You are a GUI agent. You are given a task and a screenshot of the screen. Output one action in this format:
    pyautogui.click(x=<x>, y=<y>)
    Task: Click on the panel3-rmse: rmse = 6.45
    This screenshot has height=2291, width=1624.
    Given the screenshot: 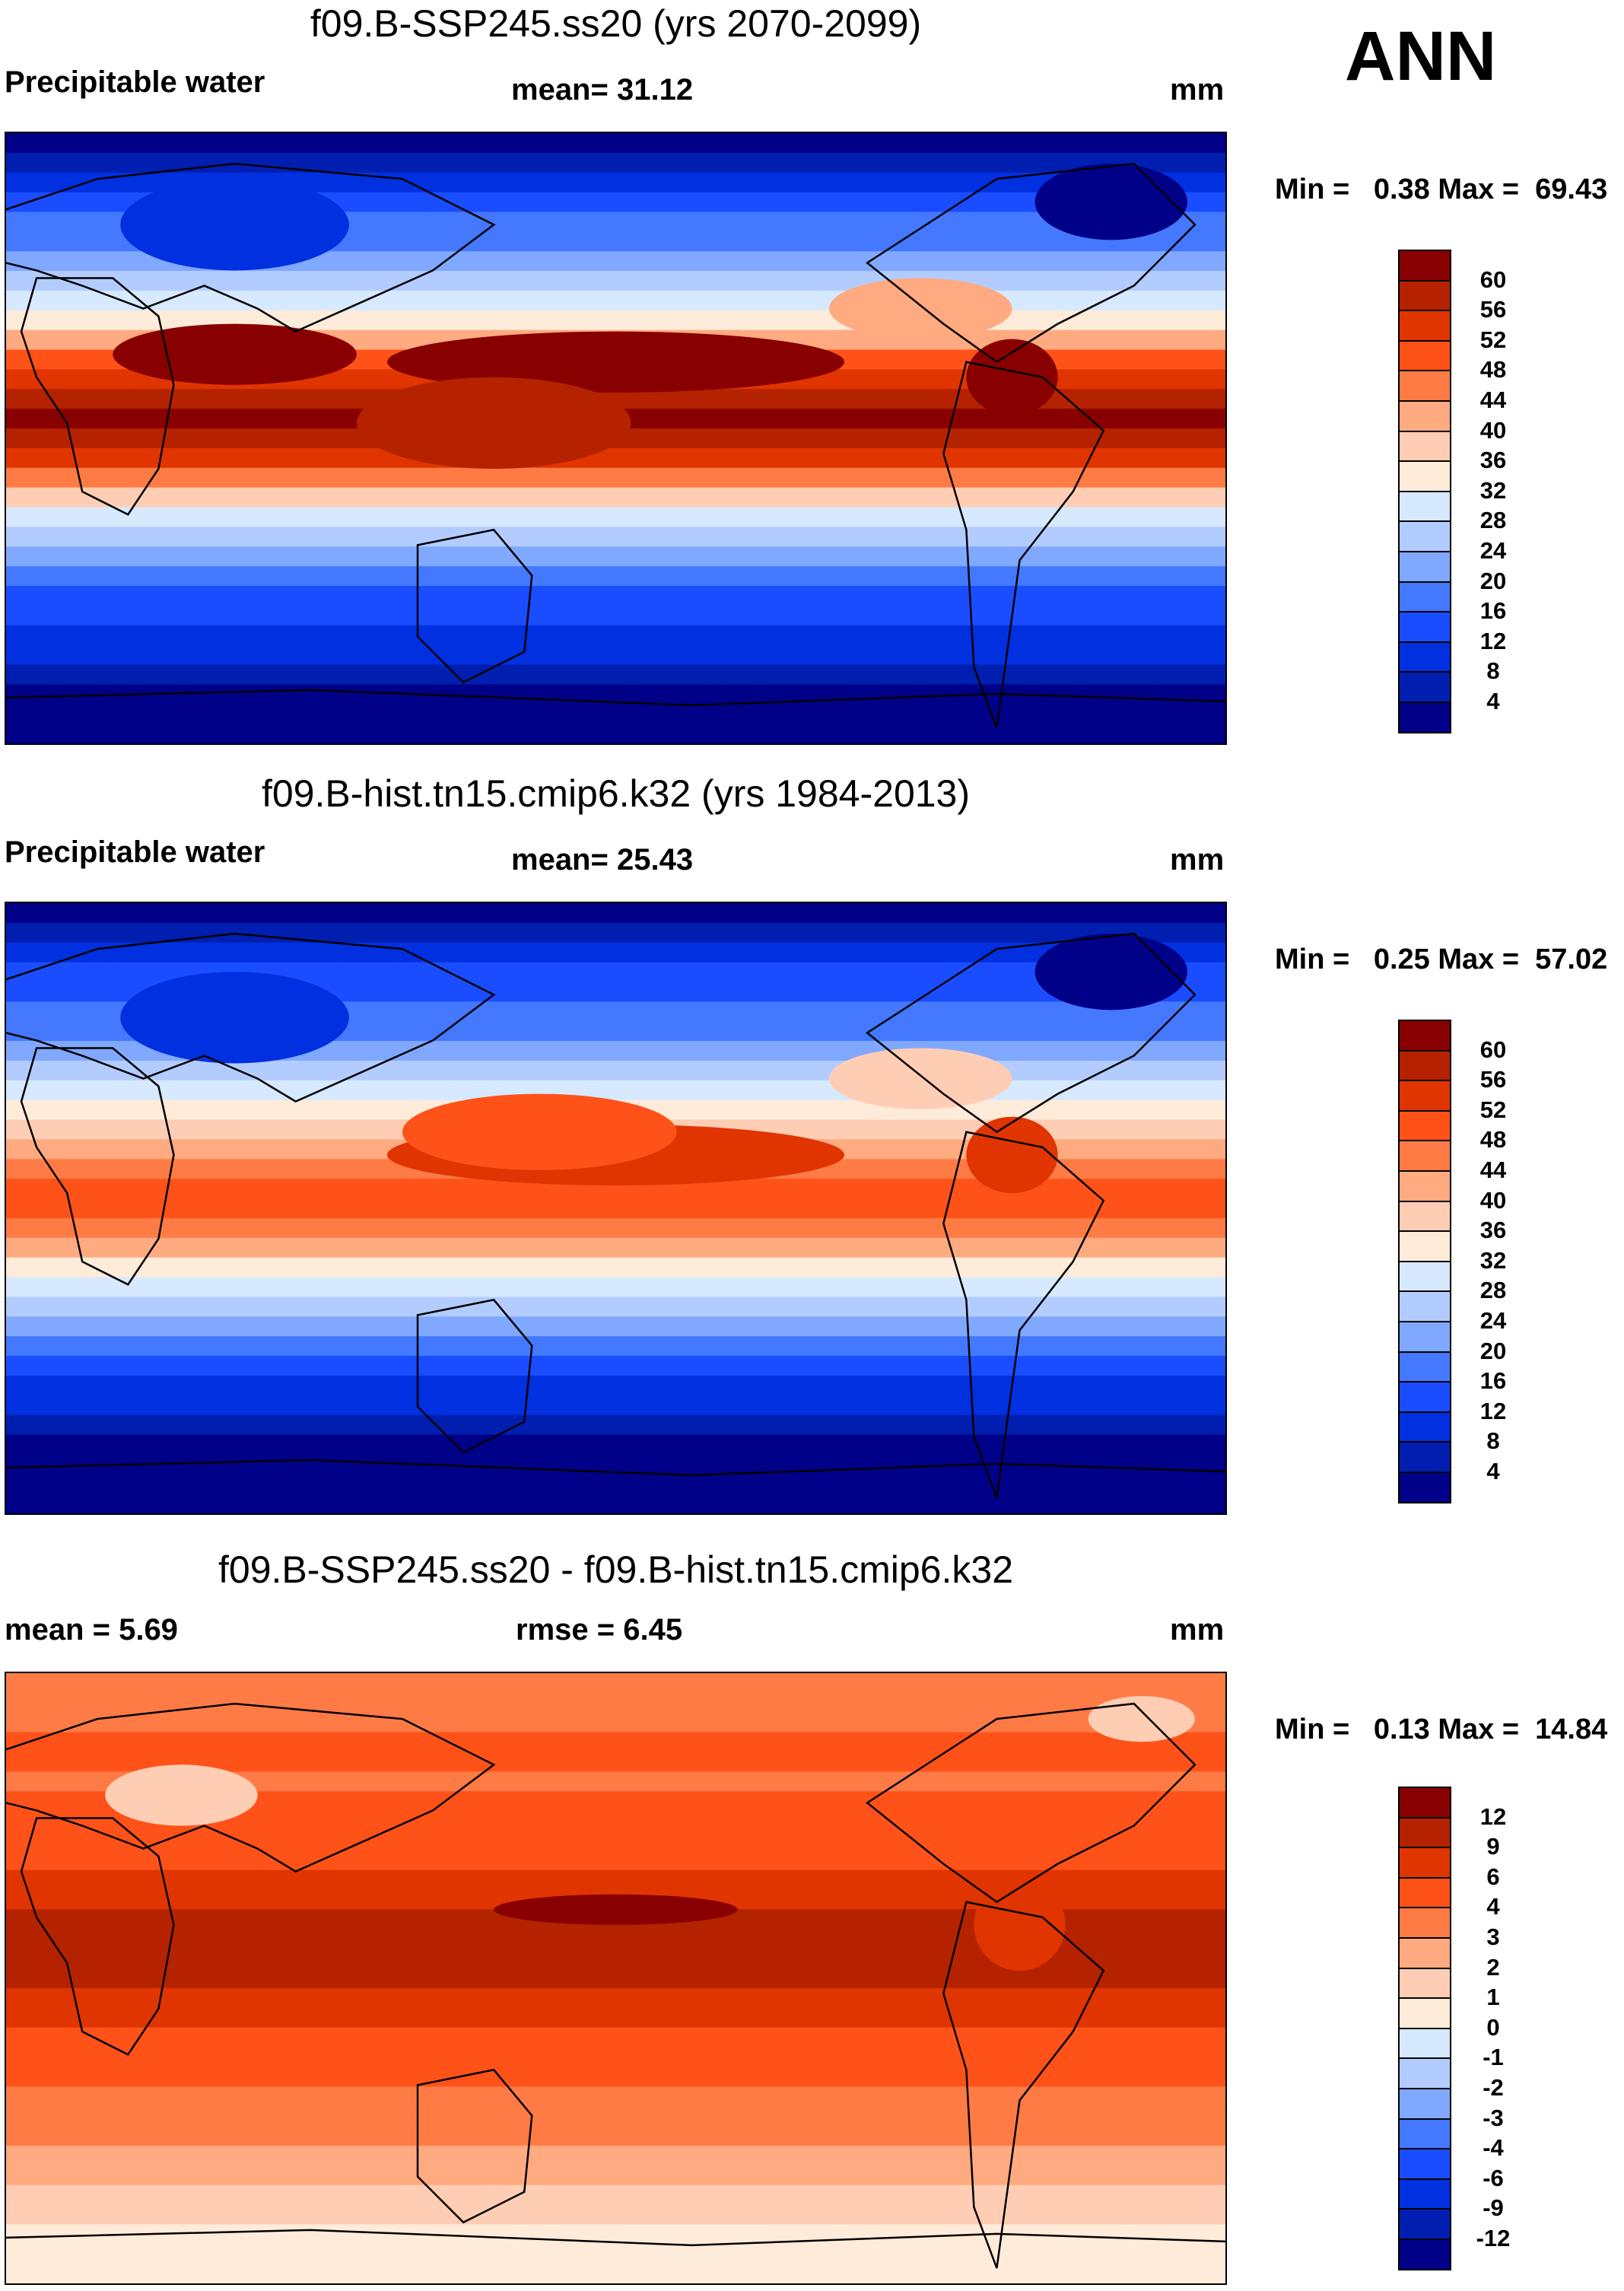 What is the action you would take?
    pyautogui.click(x=599, y=1630)
    